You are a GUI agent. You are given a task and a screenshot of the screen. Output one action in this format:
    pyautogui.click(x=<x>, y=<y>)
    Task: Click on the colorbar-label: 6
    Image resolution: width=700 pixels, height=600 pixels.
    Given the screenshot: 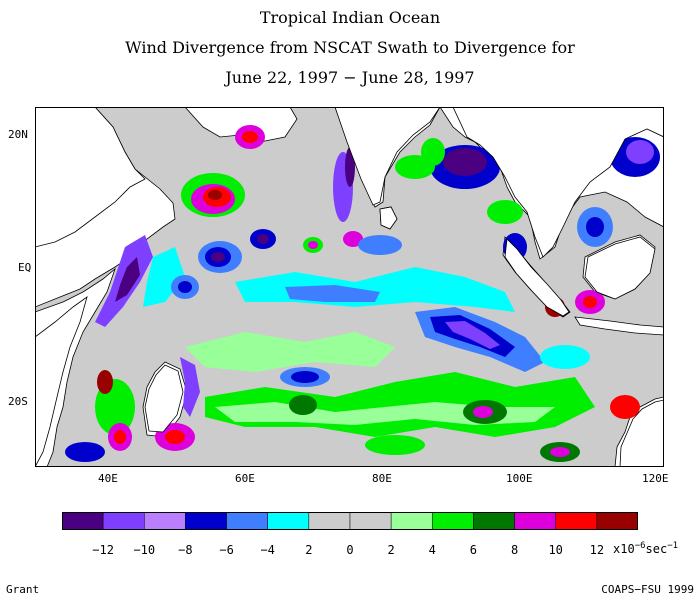 What is the action you would take?
    pyautogui.click(x=473, y=550)
    